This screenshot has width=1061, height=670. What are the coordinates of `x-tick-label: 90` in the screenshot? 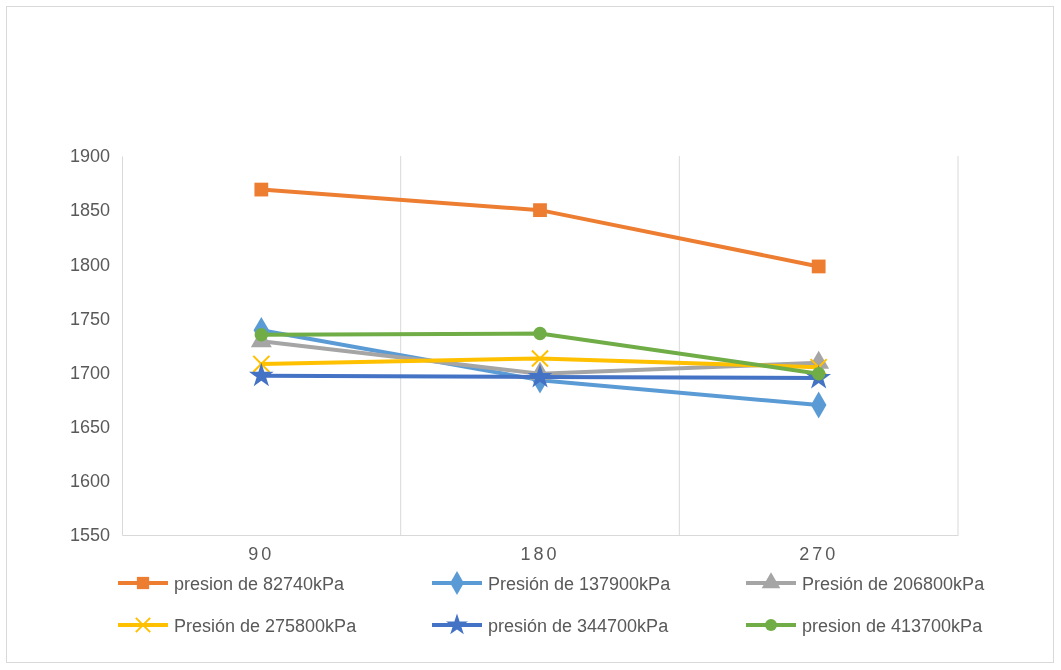 It's located at (261, 553).